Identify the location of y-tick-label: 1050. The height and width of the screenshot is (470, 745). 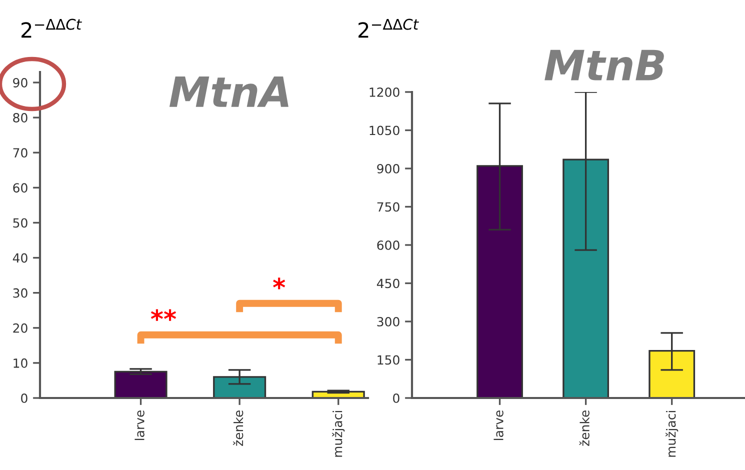
(385, 131).